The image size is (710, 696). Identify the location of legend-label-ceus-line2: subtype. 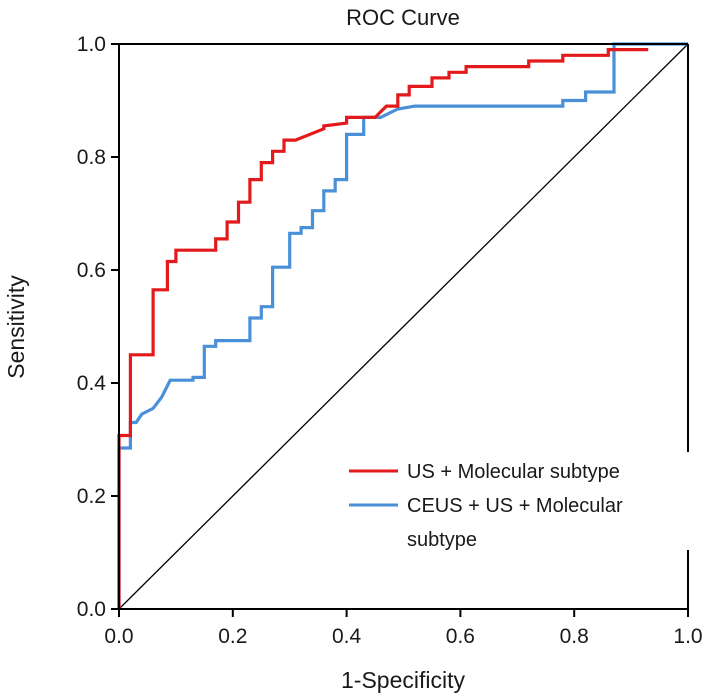
(442, 540).